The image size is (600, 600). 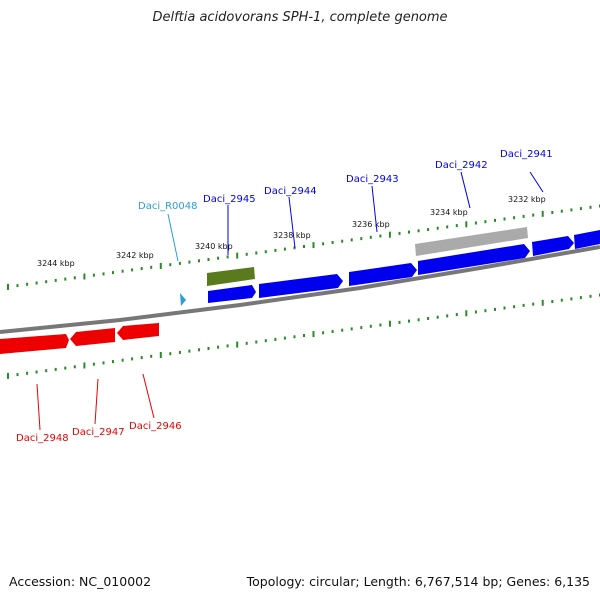 What do you see at coordinates (80, 581) in the screenshot?
I see `accession-text: Accession: NC_010002` at bounding box center [80, 581].